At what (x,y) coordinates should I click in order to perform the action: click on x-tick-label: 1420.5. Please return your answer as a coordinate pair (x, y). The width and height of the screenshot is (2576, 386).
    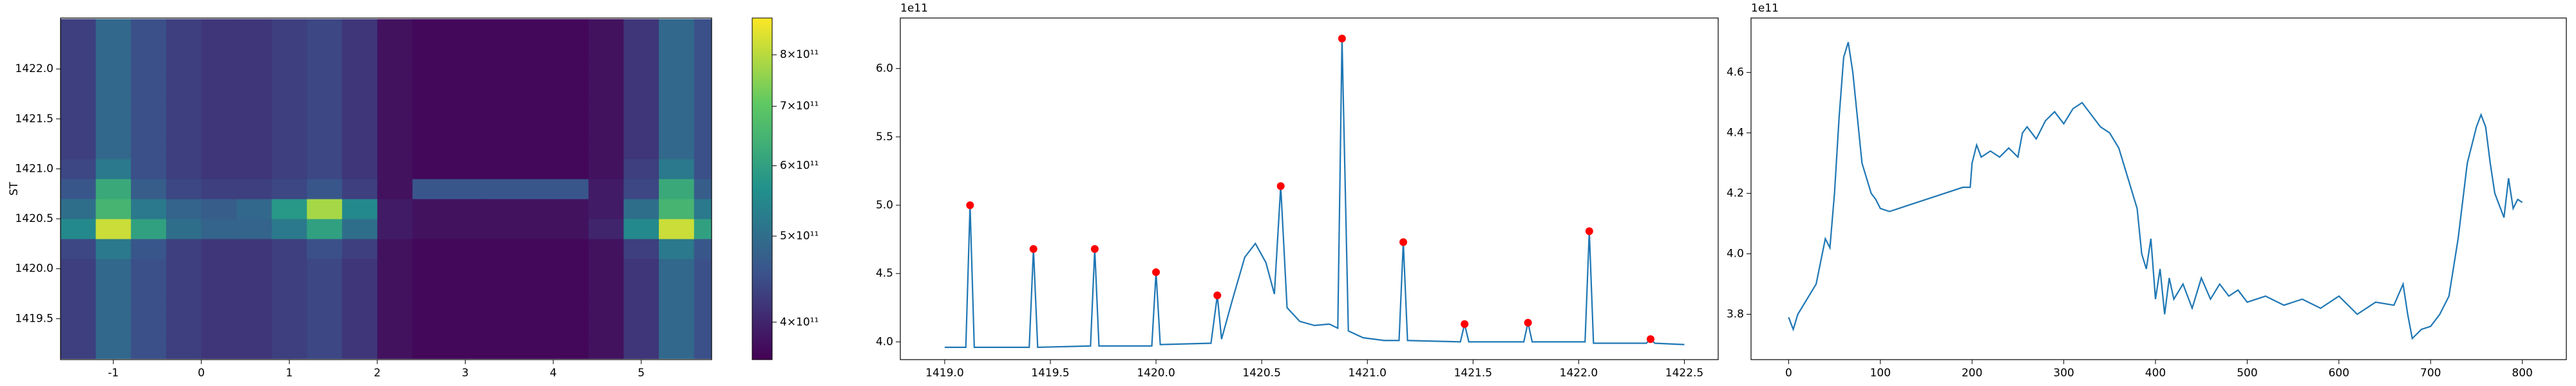
    Looking at the image, I should click on (1261, 373).